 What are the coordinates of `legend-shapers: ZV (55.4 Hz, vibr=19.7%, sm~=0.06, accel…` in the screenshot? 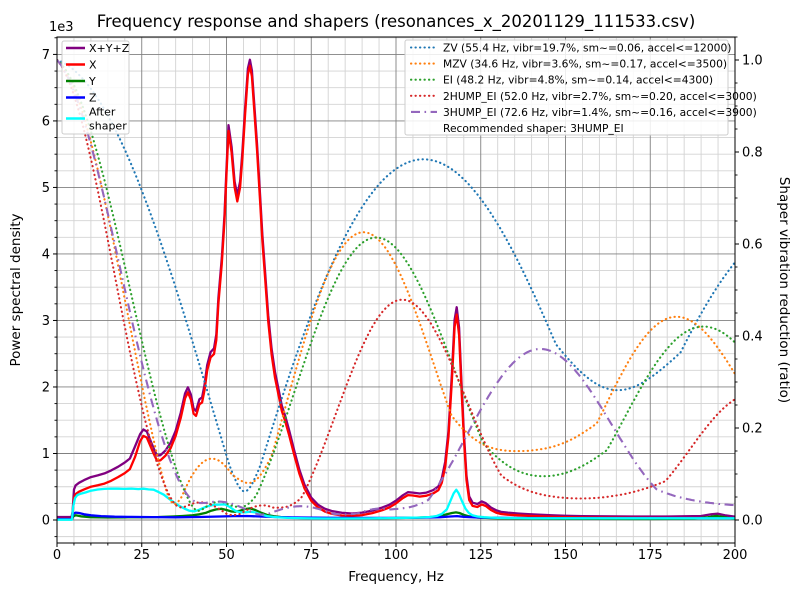 It's located at (580, 87).